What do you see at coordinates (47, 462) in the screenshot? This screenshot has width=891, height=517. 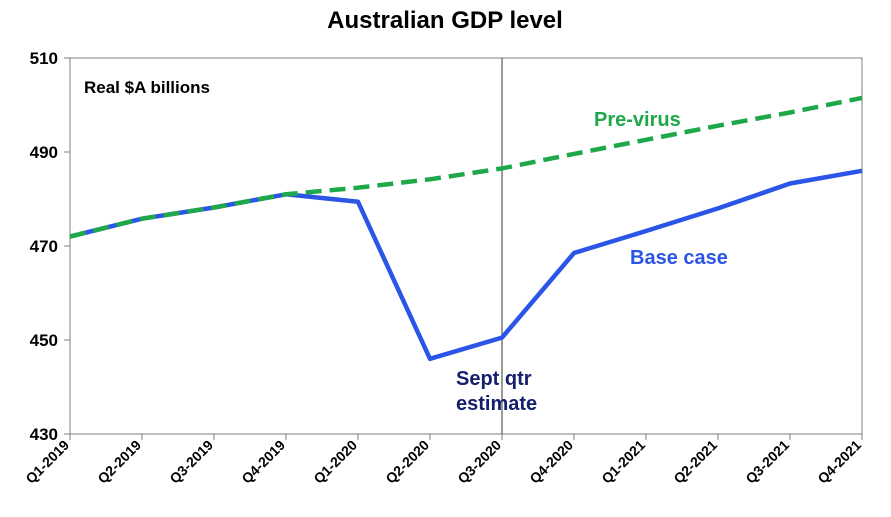 I see `x-tick-label: Q1-2019` at bounding box center [47, 462].